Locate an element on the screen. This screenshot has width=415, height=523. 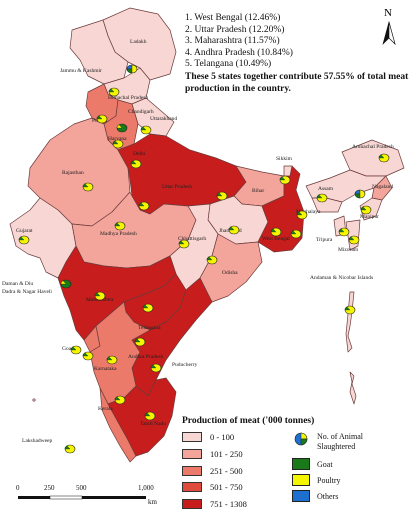
state-label-uk: Uttarakhand is located at coordinates (163, 119).